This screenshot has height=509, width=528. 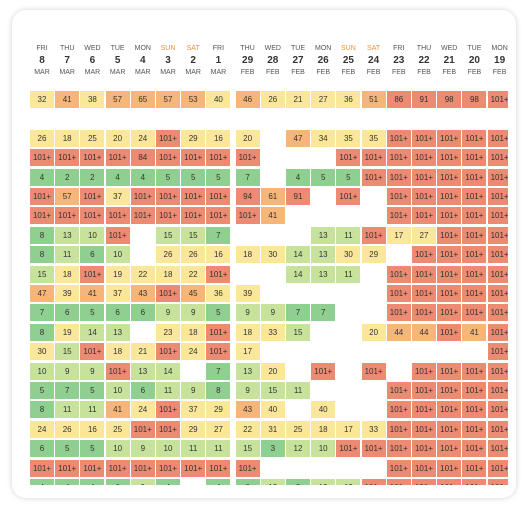 What do you see at coordinates (398, 99) in the screenshot?
I see `price-cell: 86` at bounding box center [398, 99].